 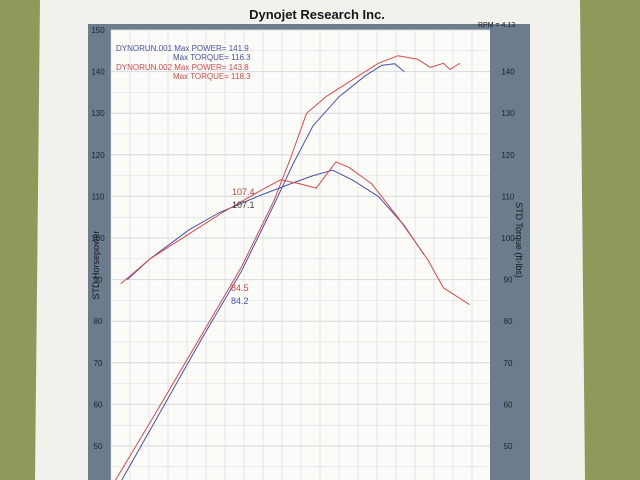 I want to click on y-tick-label: 90, so click(x=98, y=280).